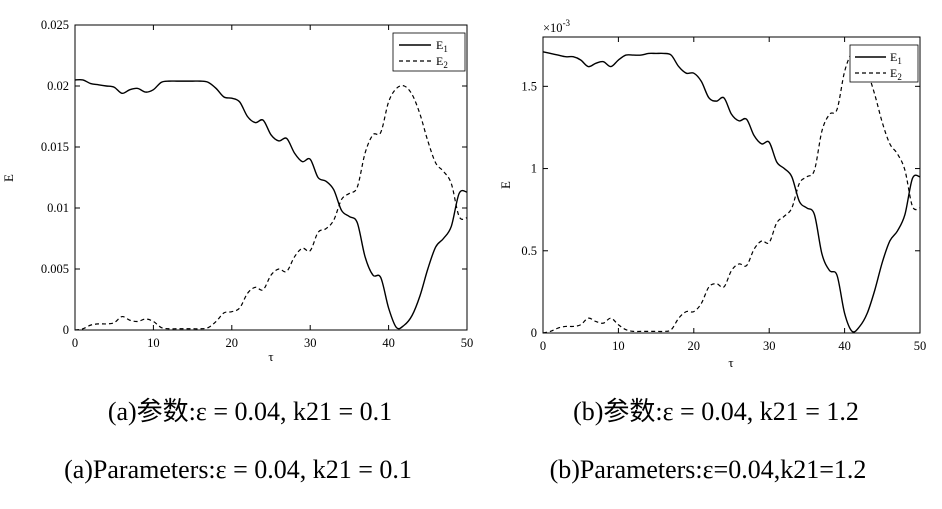  Describe the element at coordinates (388, 343) in the screenshot. I see `x-tick-label-a-4: 40` at that location.